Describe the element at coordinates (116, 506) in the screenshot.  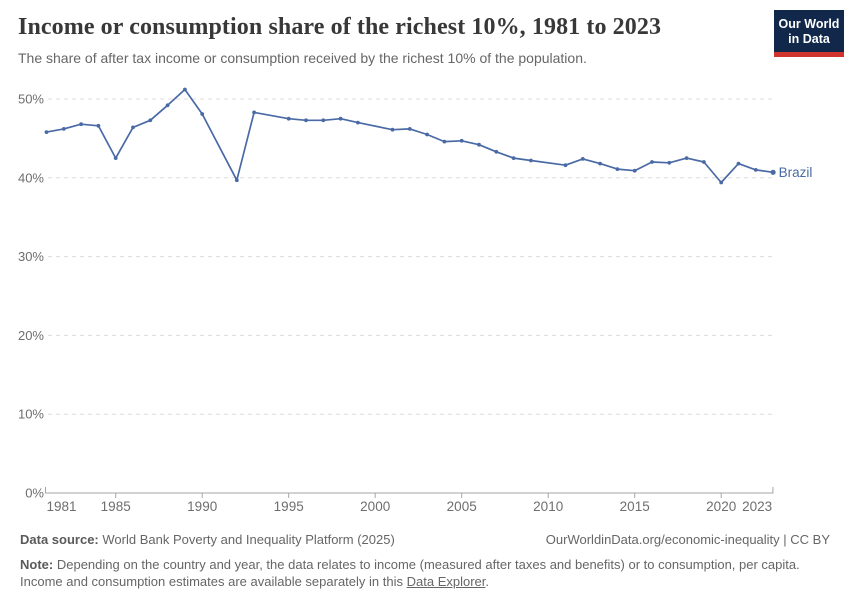
I see `x-tick-label: 1985` at that location.